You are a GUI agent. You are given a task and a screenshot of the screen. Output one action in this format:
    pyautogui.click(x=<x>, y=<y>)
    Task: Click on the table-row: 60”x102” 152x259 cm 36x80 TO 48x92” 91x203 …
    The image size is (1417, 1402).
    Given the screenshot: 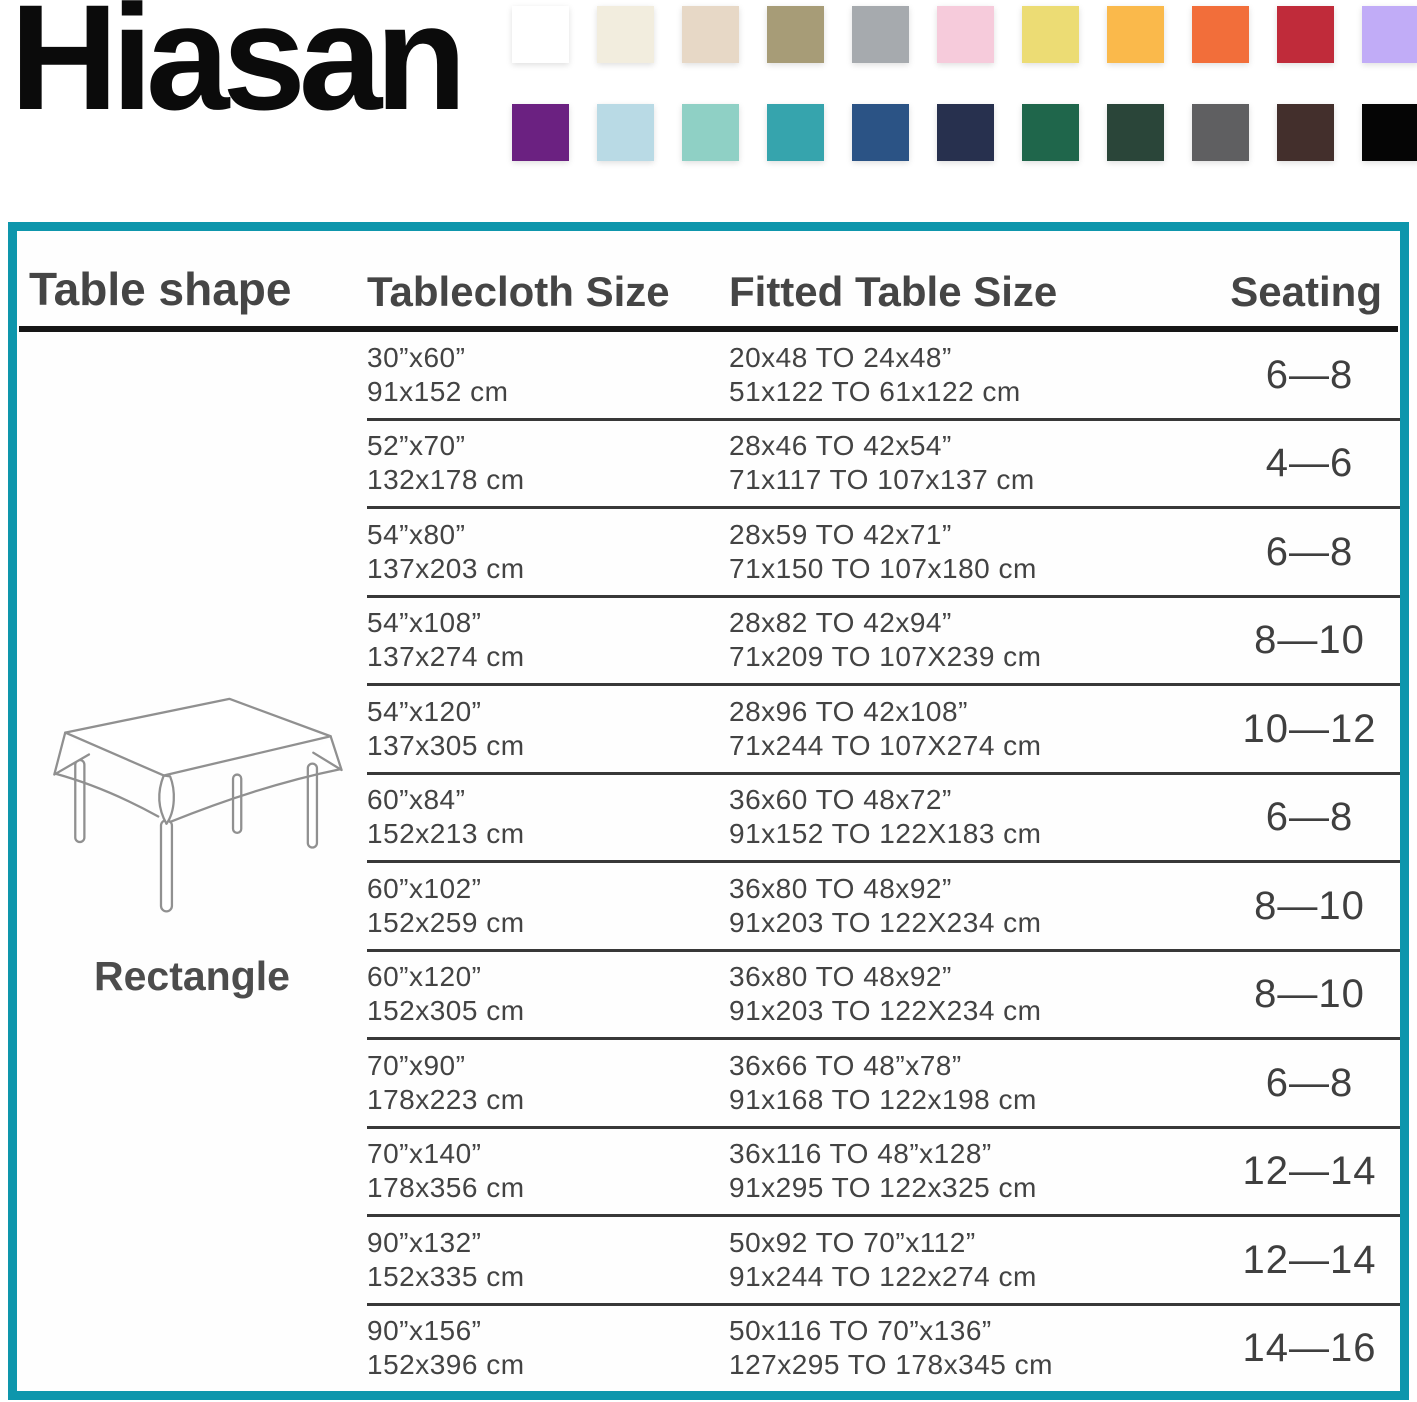 What is the action you would take?
    pyautogui.click(x=883, y=904)
    